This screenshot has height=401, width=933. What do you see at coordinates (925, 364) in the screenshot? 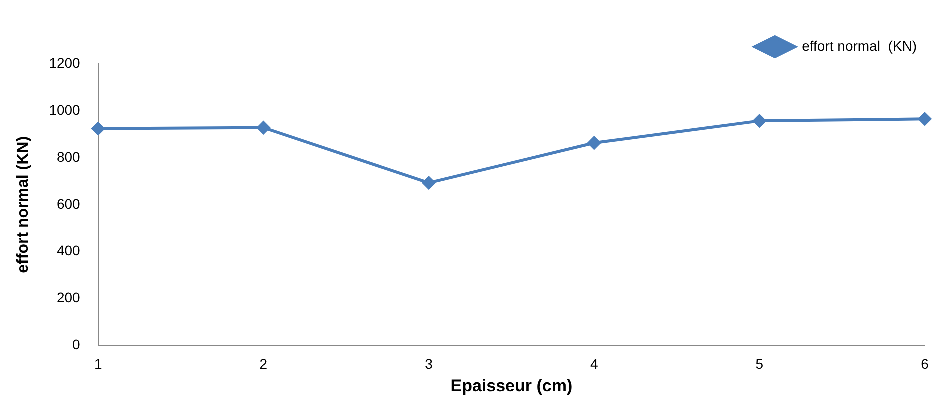
I see `x-tick-label: 6` at bounding box center [925, 364].